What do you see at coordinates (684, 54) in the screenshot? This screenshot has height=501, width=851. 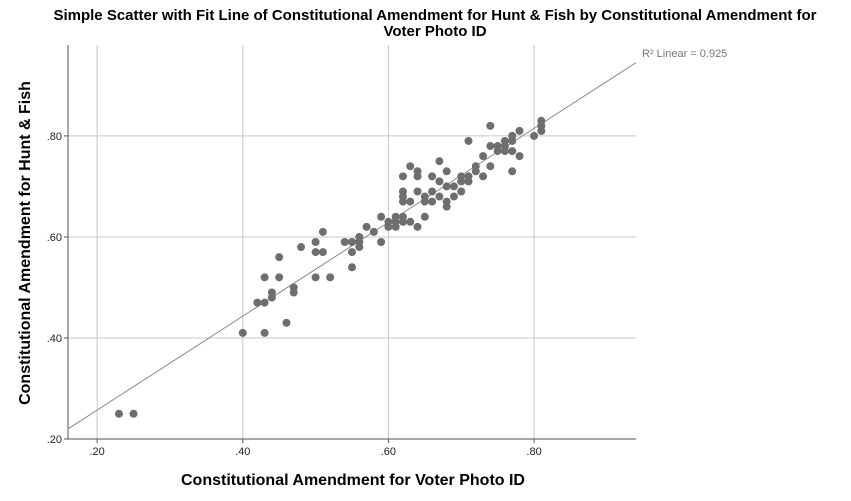 I see `fit-line-label: R² Linear = 0.925` at bounding box center [684, 54].